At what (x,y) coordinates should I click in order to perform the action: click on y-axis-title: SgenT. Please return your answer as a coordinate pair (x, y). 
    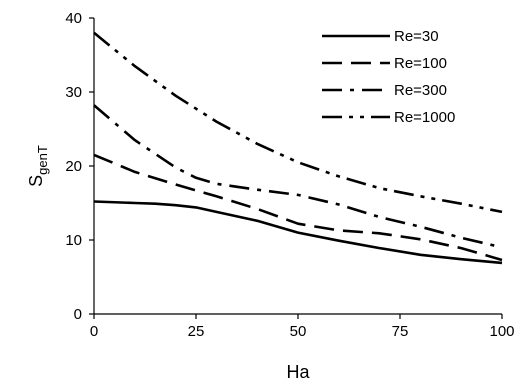
    Looking at the image, I should click on (38, 166).